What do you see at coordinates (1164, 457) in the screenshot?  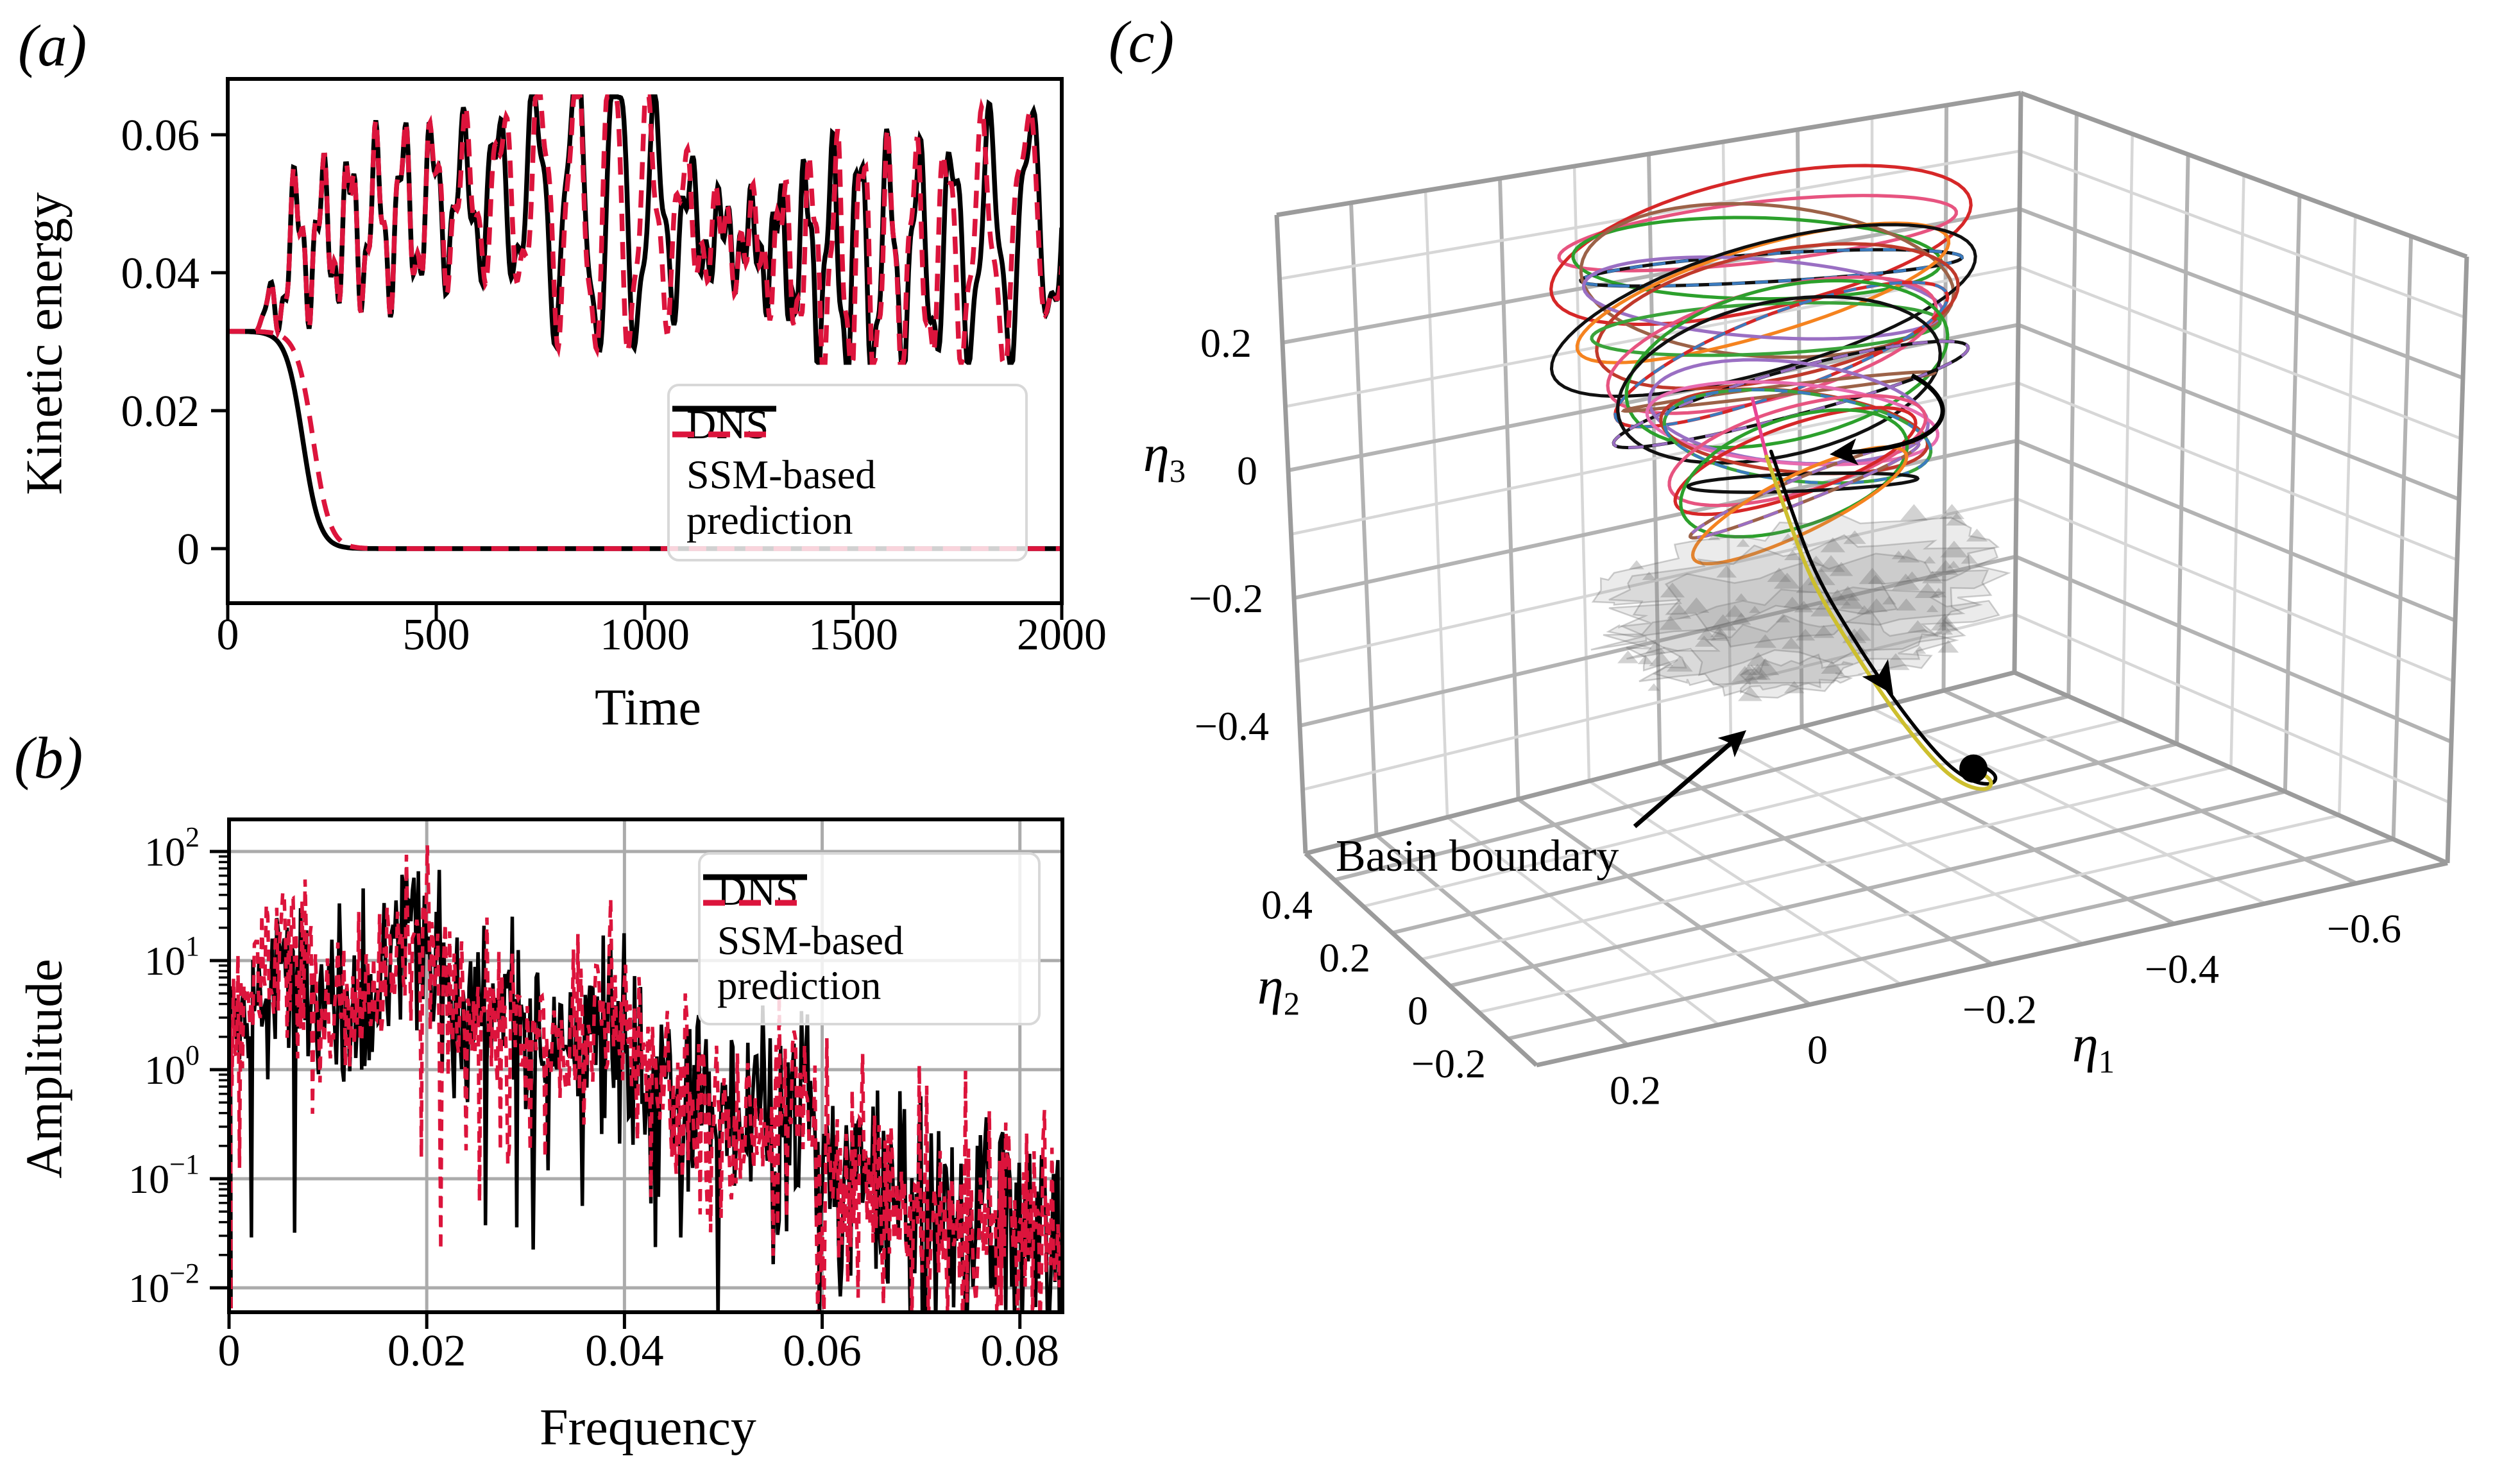 I see `axis-label-eta3: η3` at bounding box center [1164, 457].